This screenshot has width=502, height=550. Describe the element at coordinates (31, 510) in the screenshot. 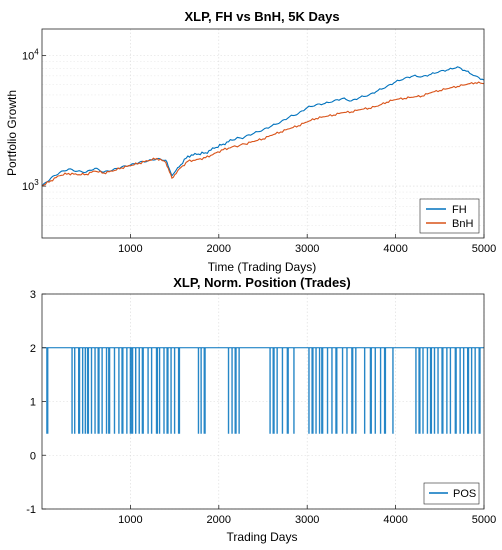

I see `bottom-y-tick-label: -1` at that location.